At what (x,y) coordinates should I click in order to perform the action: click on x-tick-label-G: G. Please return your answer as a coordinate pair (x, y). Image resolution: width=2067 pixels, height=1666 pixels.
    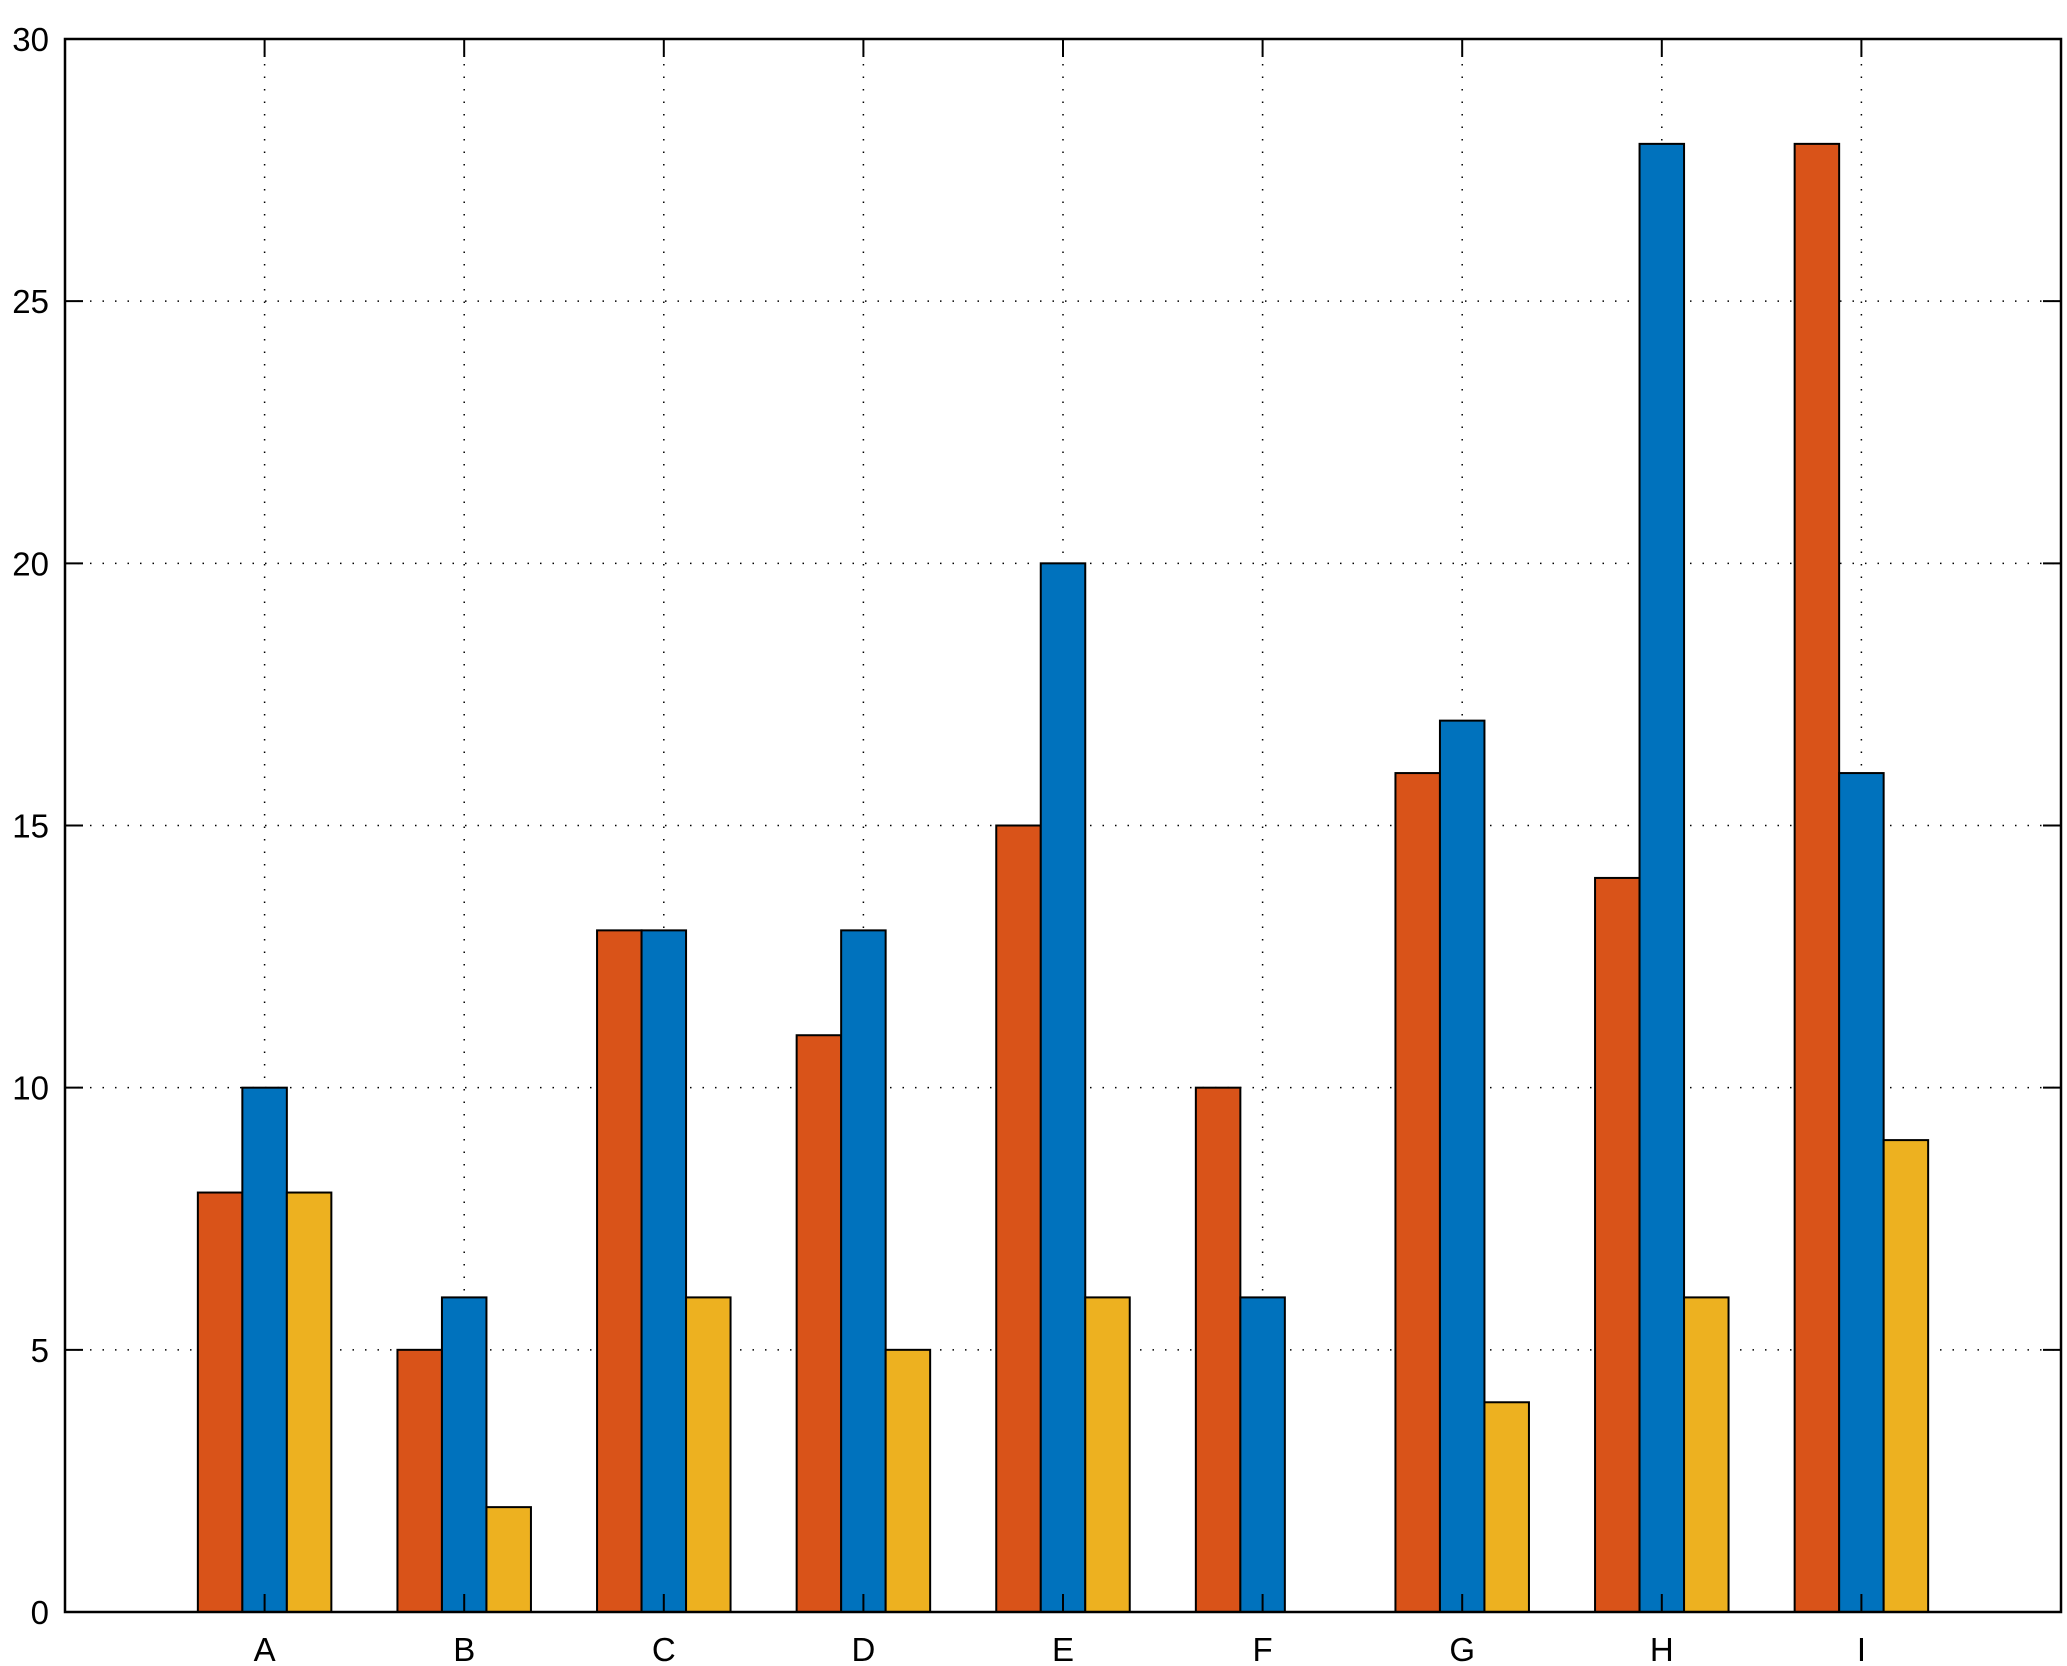
    Looking at the image, I should click on (1462, 1648).